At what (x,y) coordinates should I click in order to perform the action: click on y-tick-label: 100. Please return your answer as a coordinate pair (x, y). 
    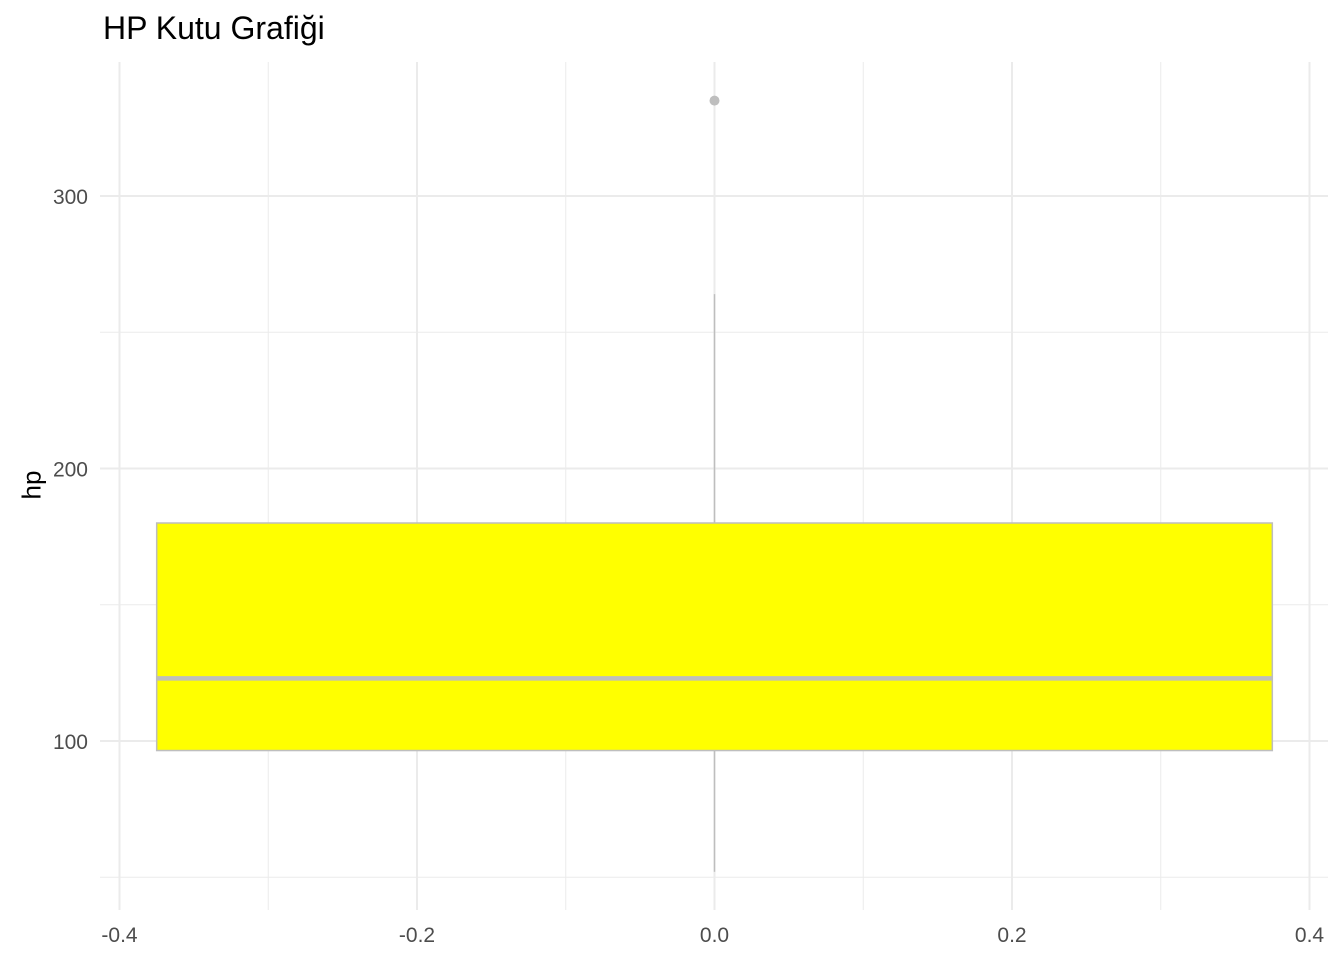
    Looking at the image, I should click on (70, 742).